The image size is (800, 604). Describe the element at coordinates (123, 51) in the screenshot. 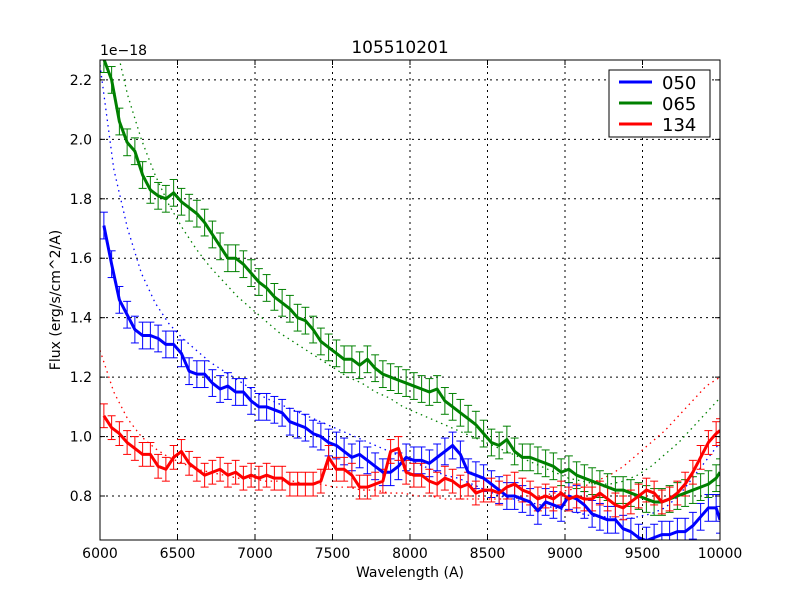

I see `y-offset-label: 1e−18` at that location.